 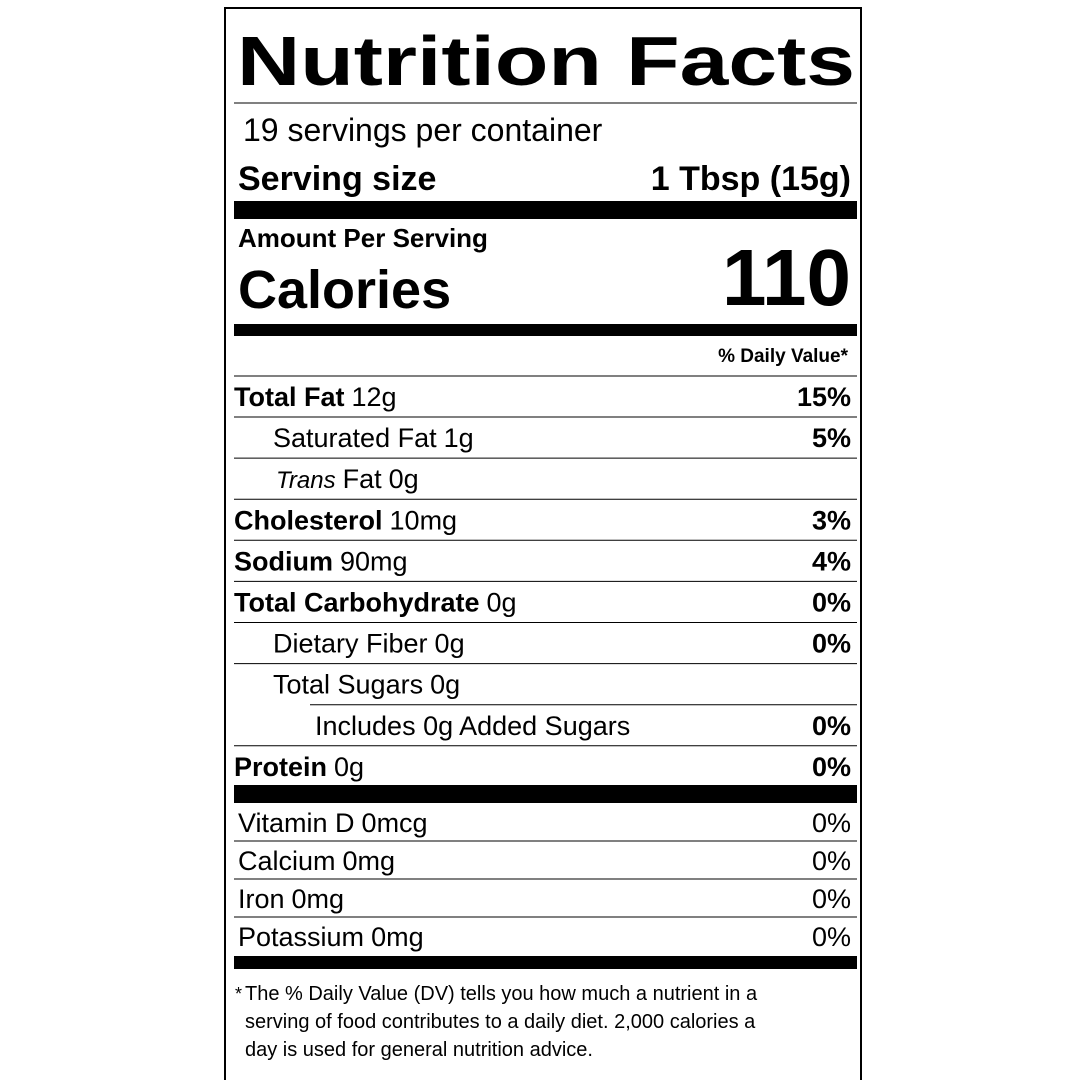 I want to click on serving-size-value: 1 Tbsp (15g), so click(x=751, y=179).